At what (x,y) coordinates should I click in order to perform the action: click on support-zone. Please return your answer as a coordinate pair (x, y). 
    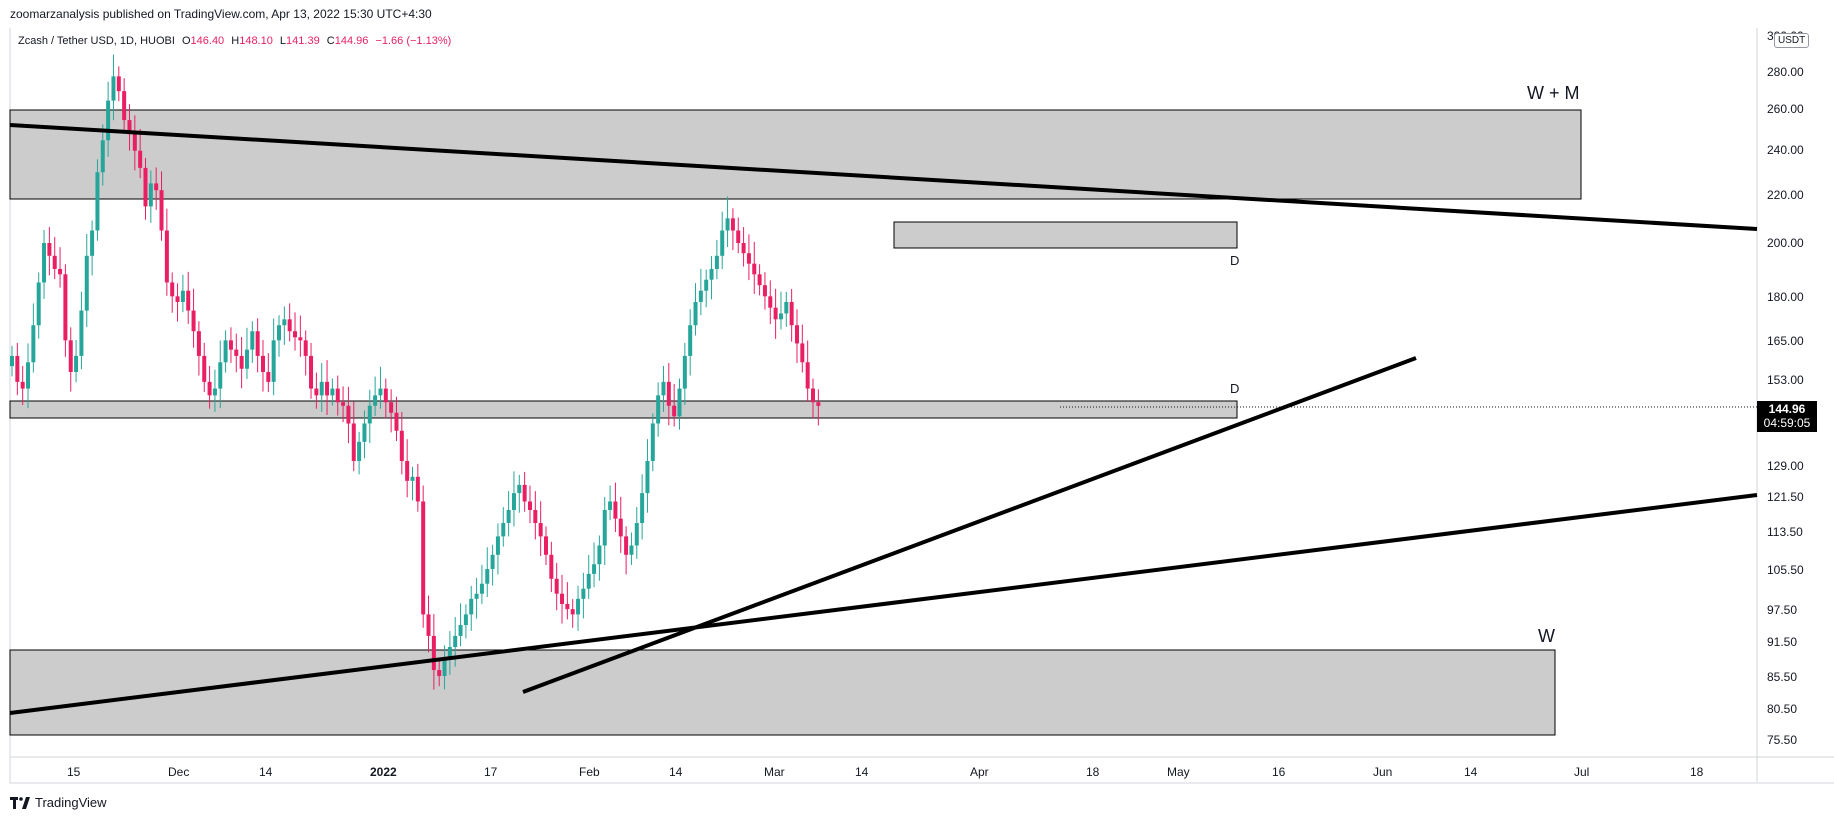
    Looking at the image, I should click on (623, 409).